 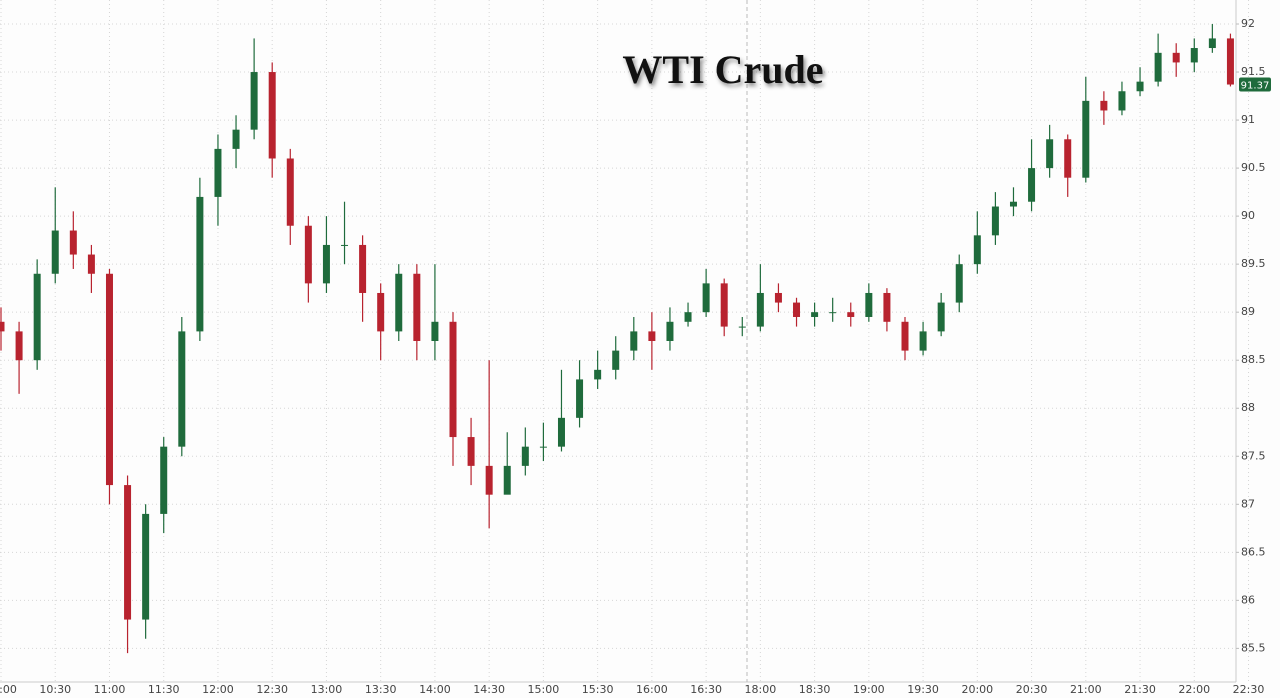 What do you see at coordinates (1253, 263) in the screenshot?
I see `y-tick-label: 89.5` at bounding box center [1253, 263].